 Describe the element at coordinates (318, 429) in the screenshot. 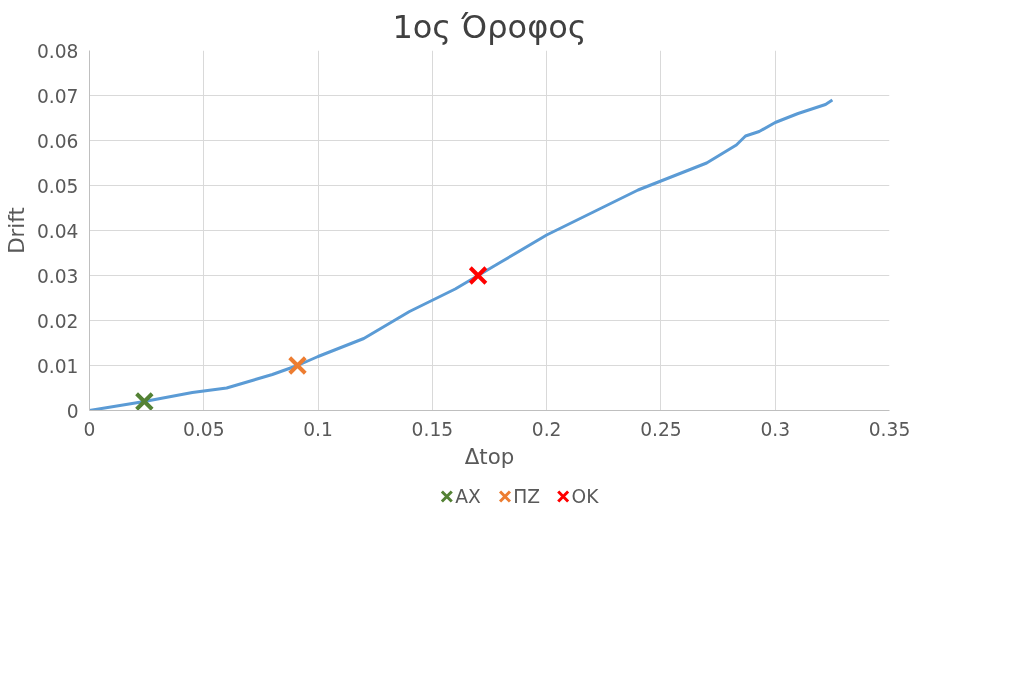

I see `x-tick-label: 0.1` at that location.